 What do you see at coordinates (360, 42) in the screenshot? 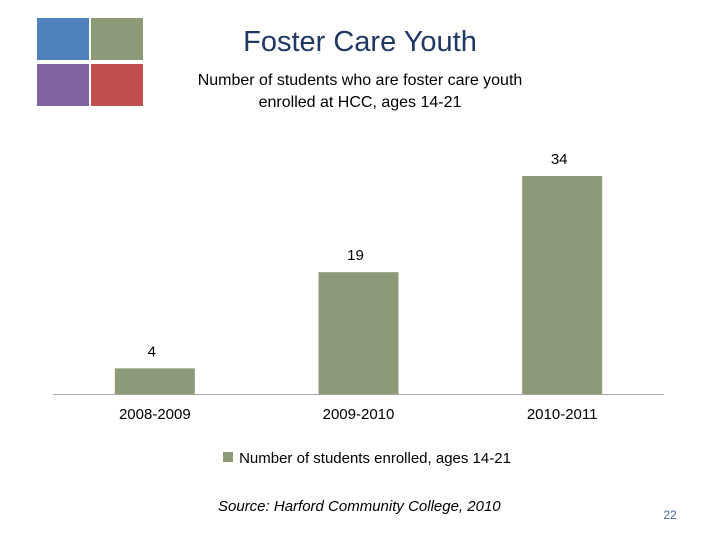
I see `slide-title: Foster Care Youth` at bounding box center [360, 42].